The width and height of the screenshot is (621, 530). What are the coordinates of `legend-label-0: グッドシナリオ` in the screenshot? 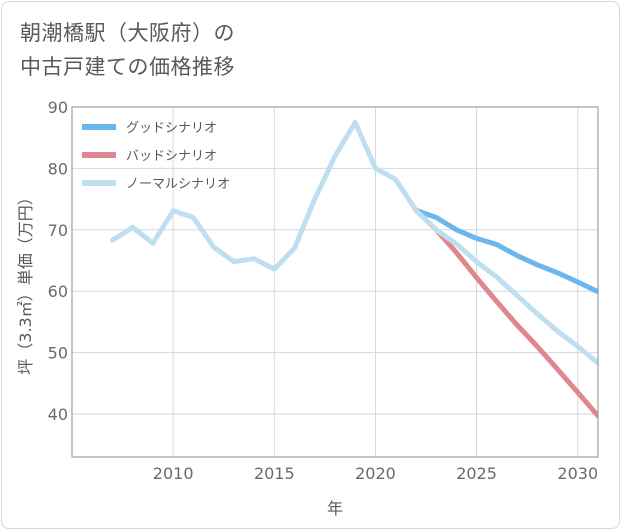 It's located at (171, 128).